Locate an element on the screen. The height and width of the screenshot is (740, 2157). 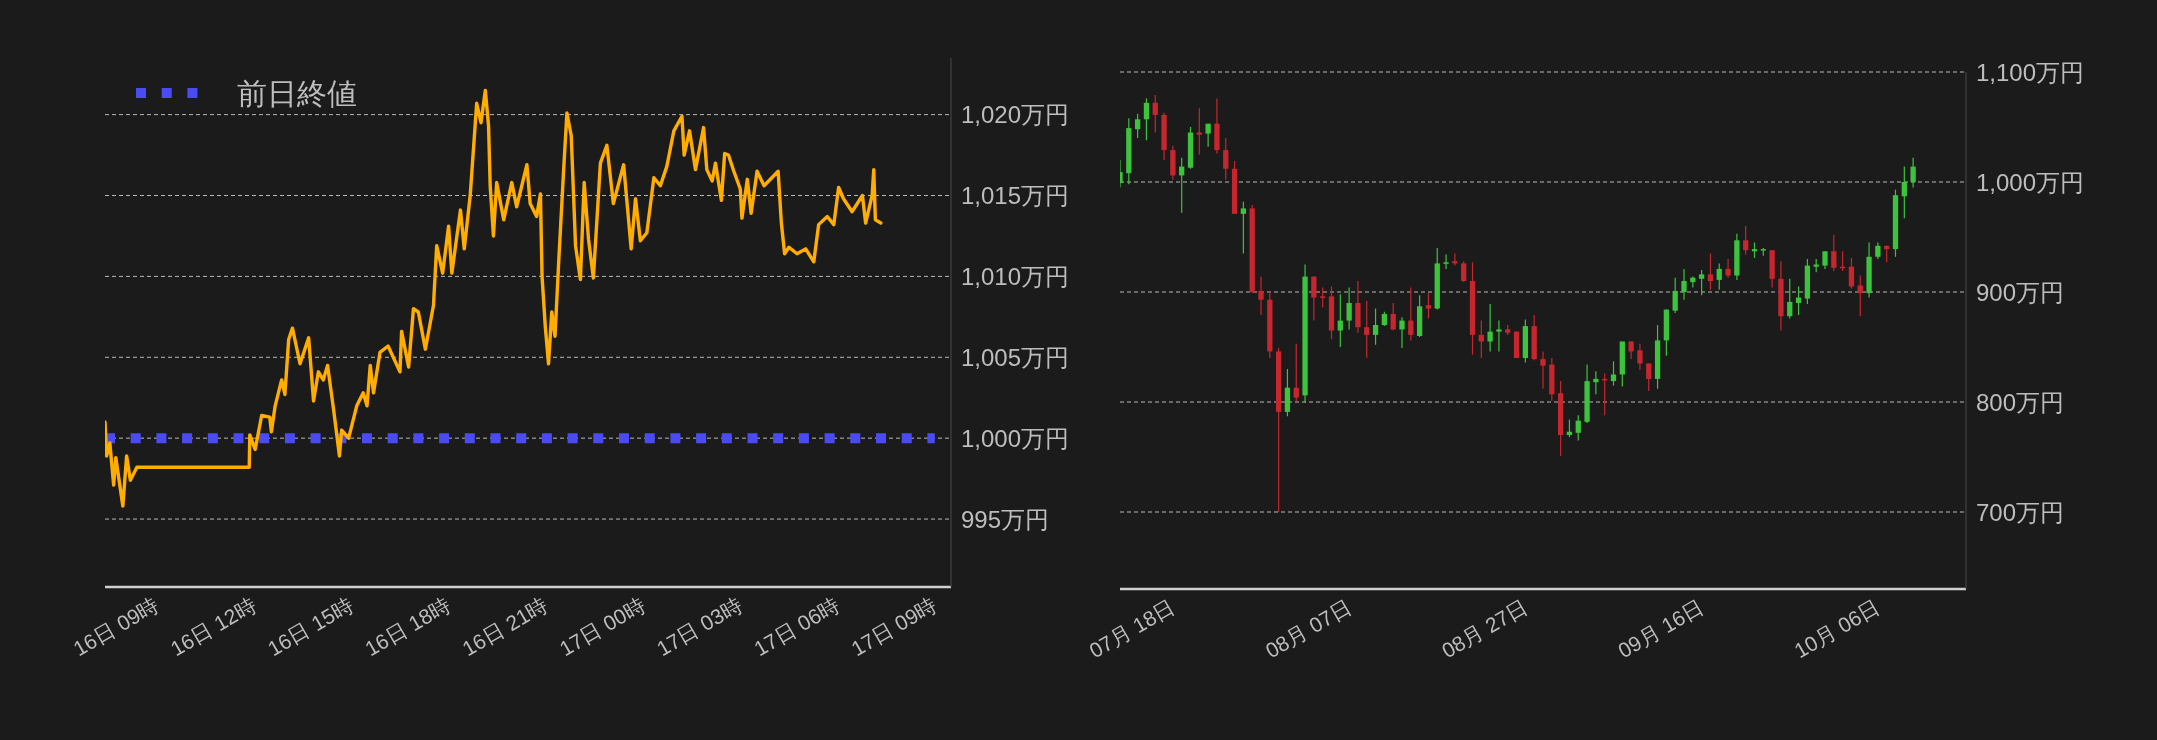
x-tick-label: 17日 03時 is located at coordinates (699, 627).